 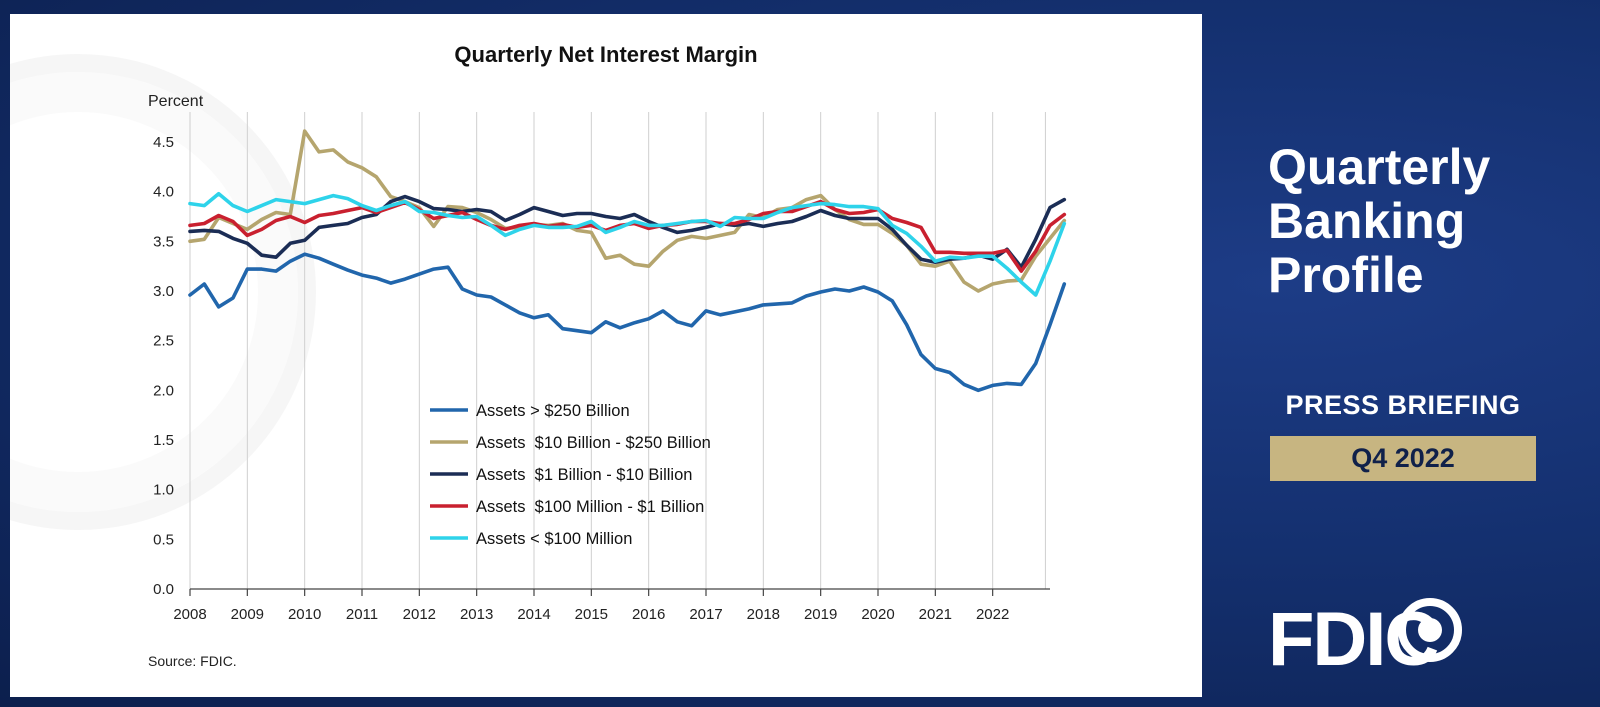 I want to click on y-axis-label: Percent, so click(x=176, y=101).